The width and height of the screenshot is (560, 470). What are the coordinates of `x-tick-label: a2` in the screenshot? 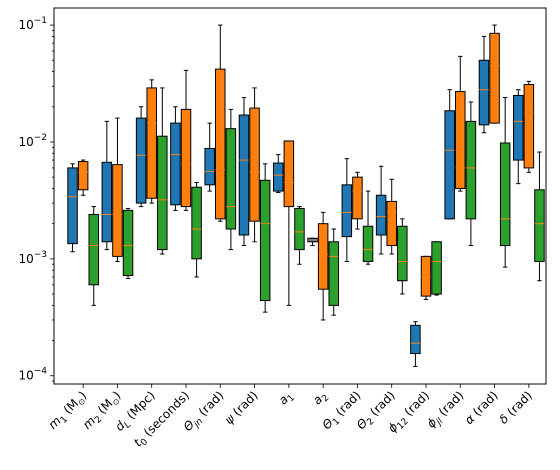 It's located at (320, 398).